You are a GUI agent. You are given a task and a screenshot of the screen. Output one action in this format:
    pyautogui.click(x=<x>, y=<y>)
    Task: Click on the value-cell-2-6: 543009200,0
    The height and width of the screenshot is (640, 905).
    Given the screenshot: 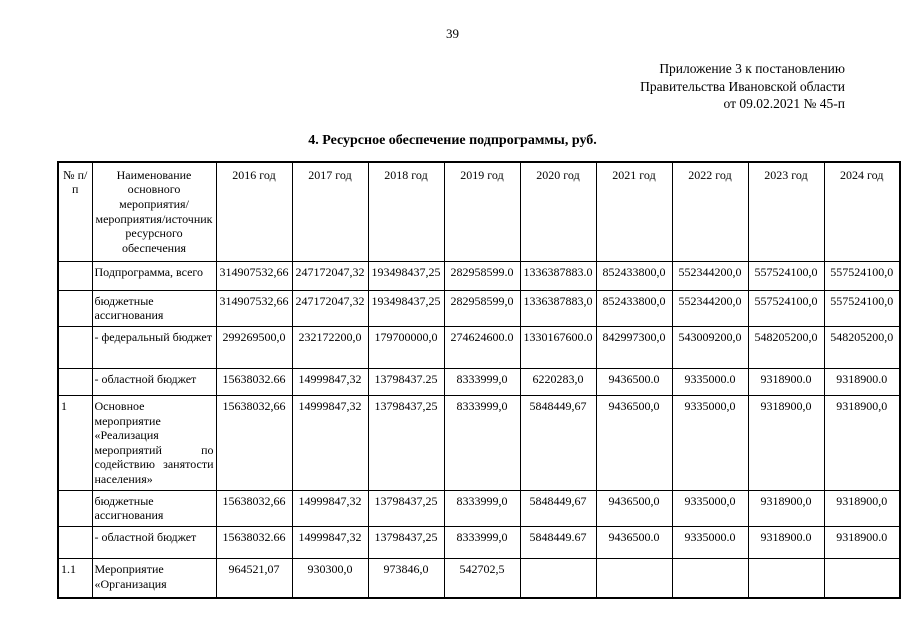 What is the action you would take?
    pyautogui.click(x=710, y=347)
    